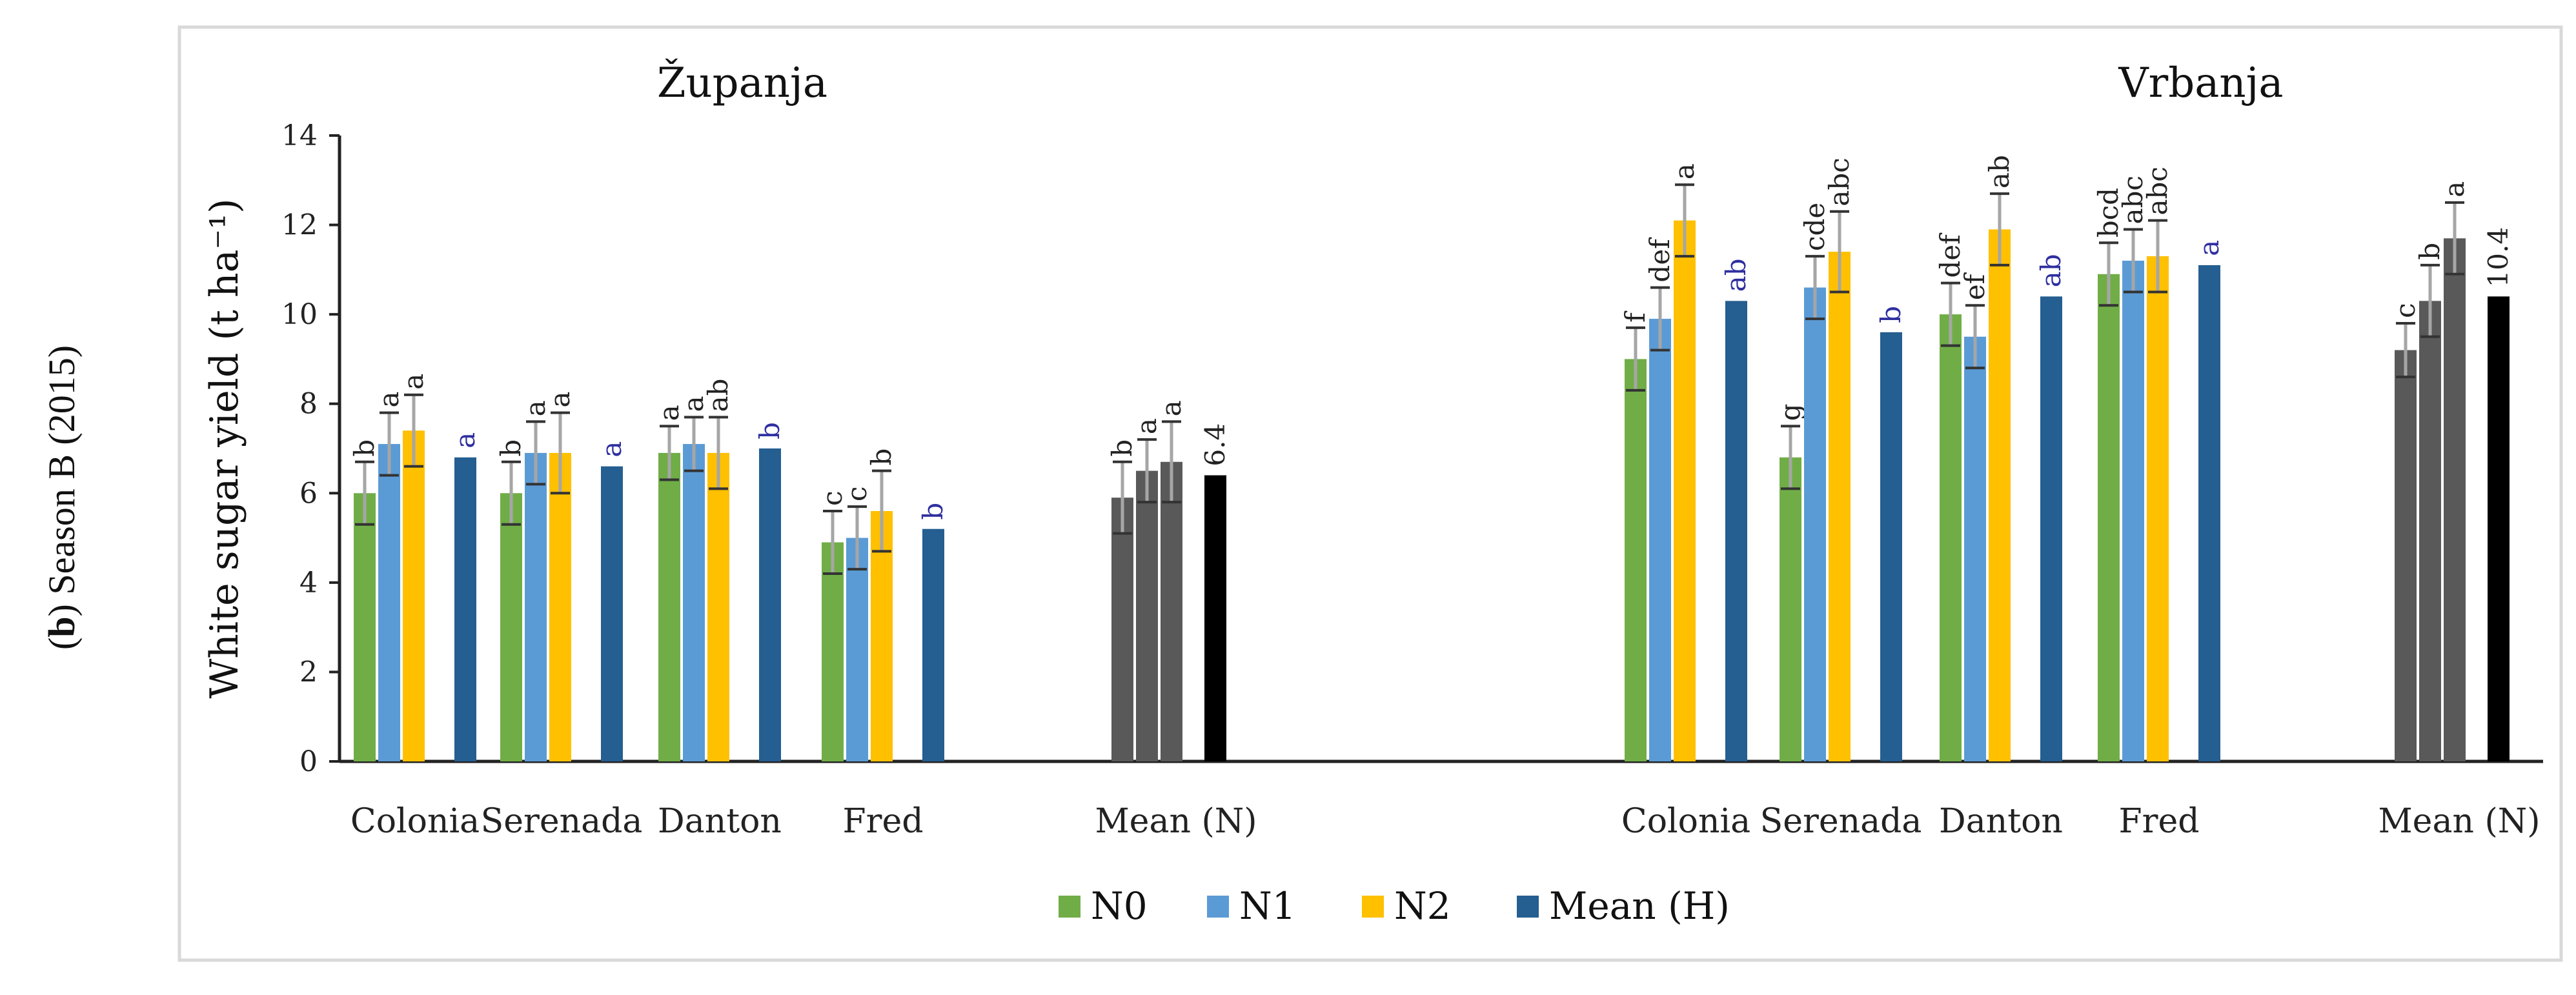  What do you see at coordinates (2498, 257) in the screenshot?
I see `overall-mean-value: 10.4` at bounding box center [2498, 257].